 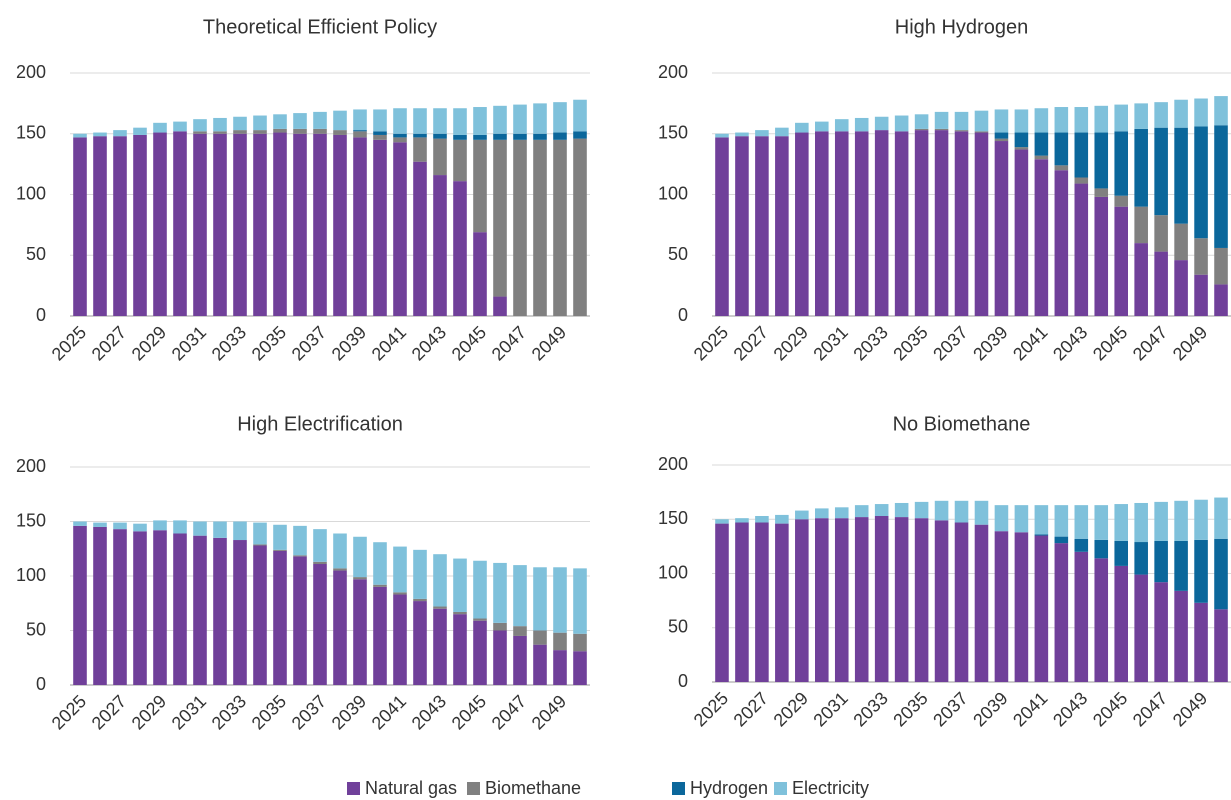 What do you see at coordinates (961, 27) in the screenshot?
I see `chart-title: High Hydrogen` at bounding box center [961, 27].